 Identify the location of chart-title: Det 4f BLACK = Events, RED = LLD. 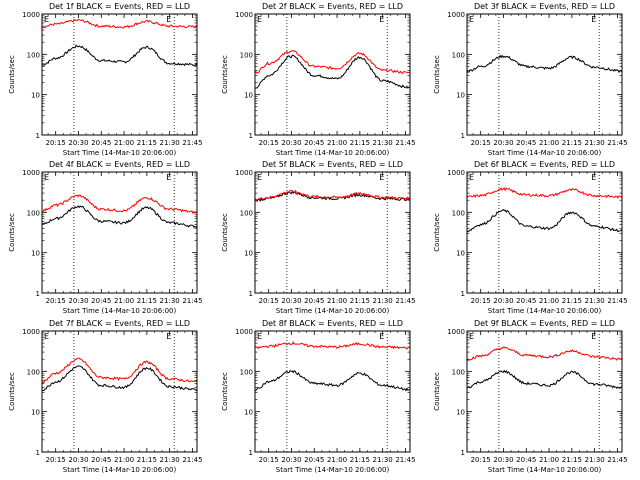
(119, 164).